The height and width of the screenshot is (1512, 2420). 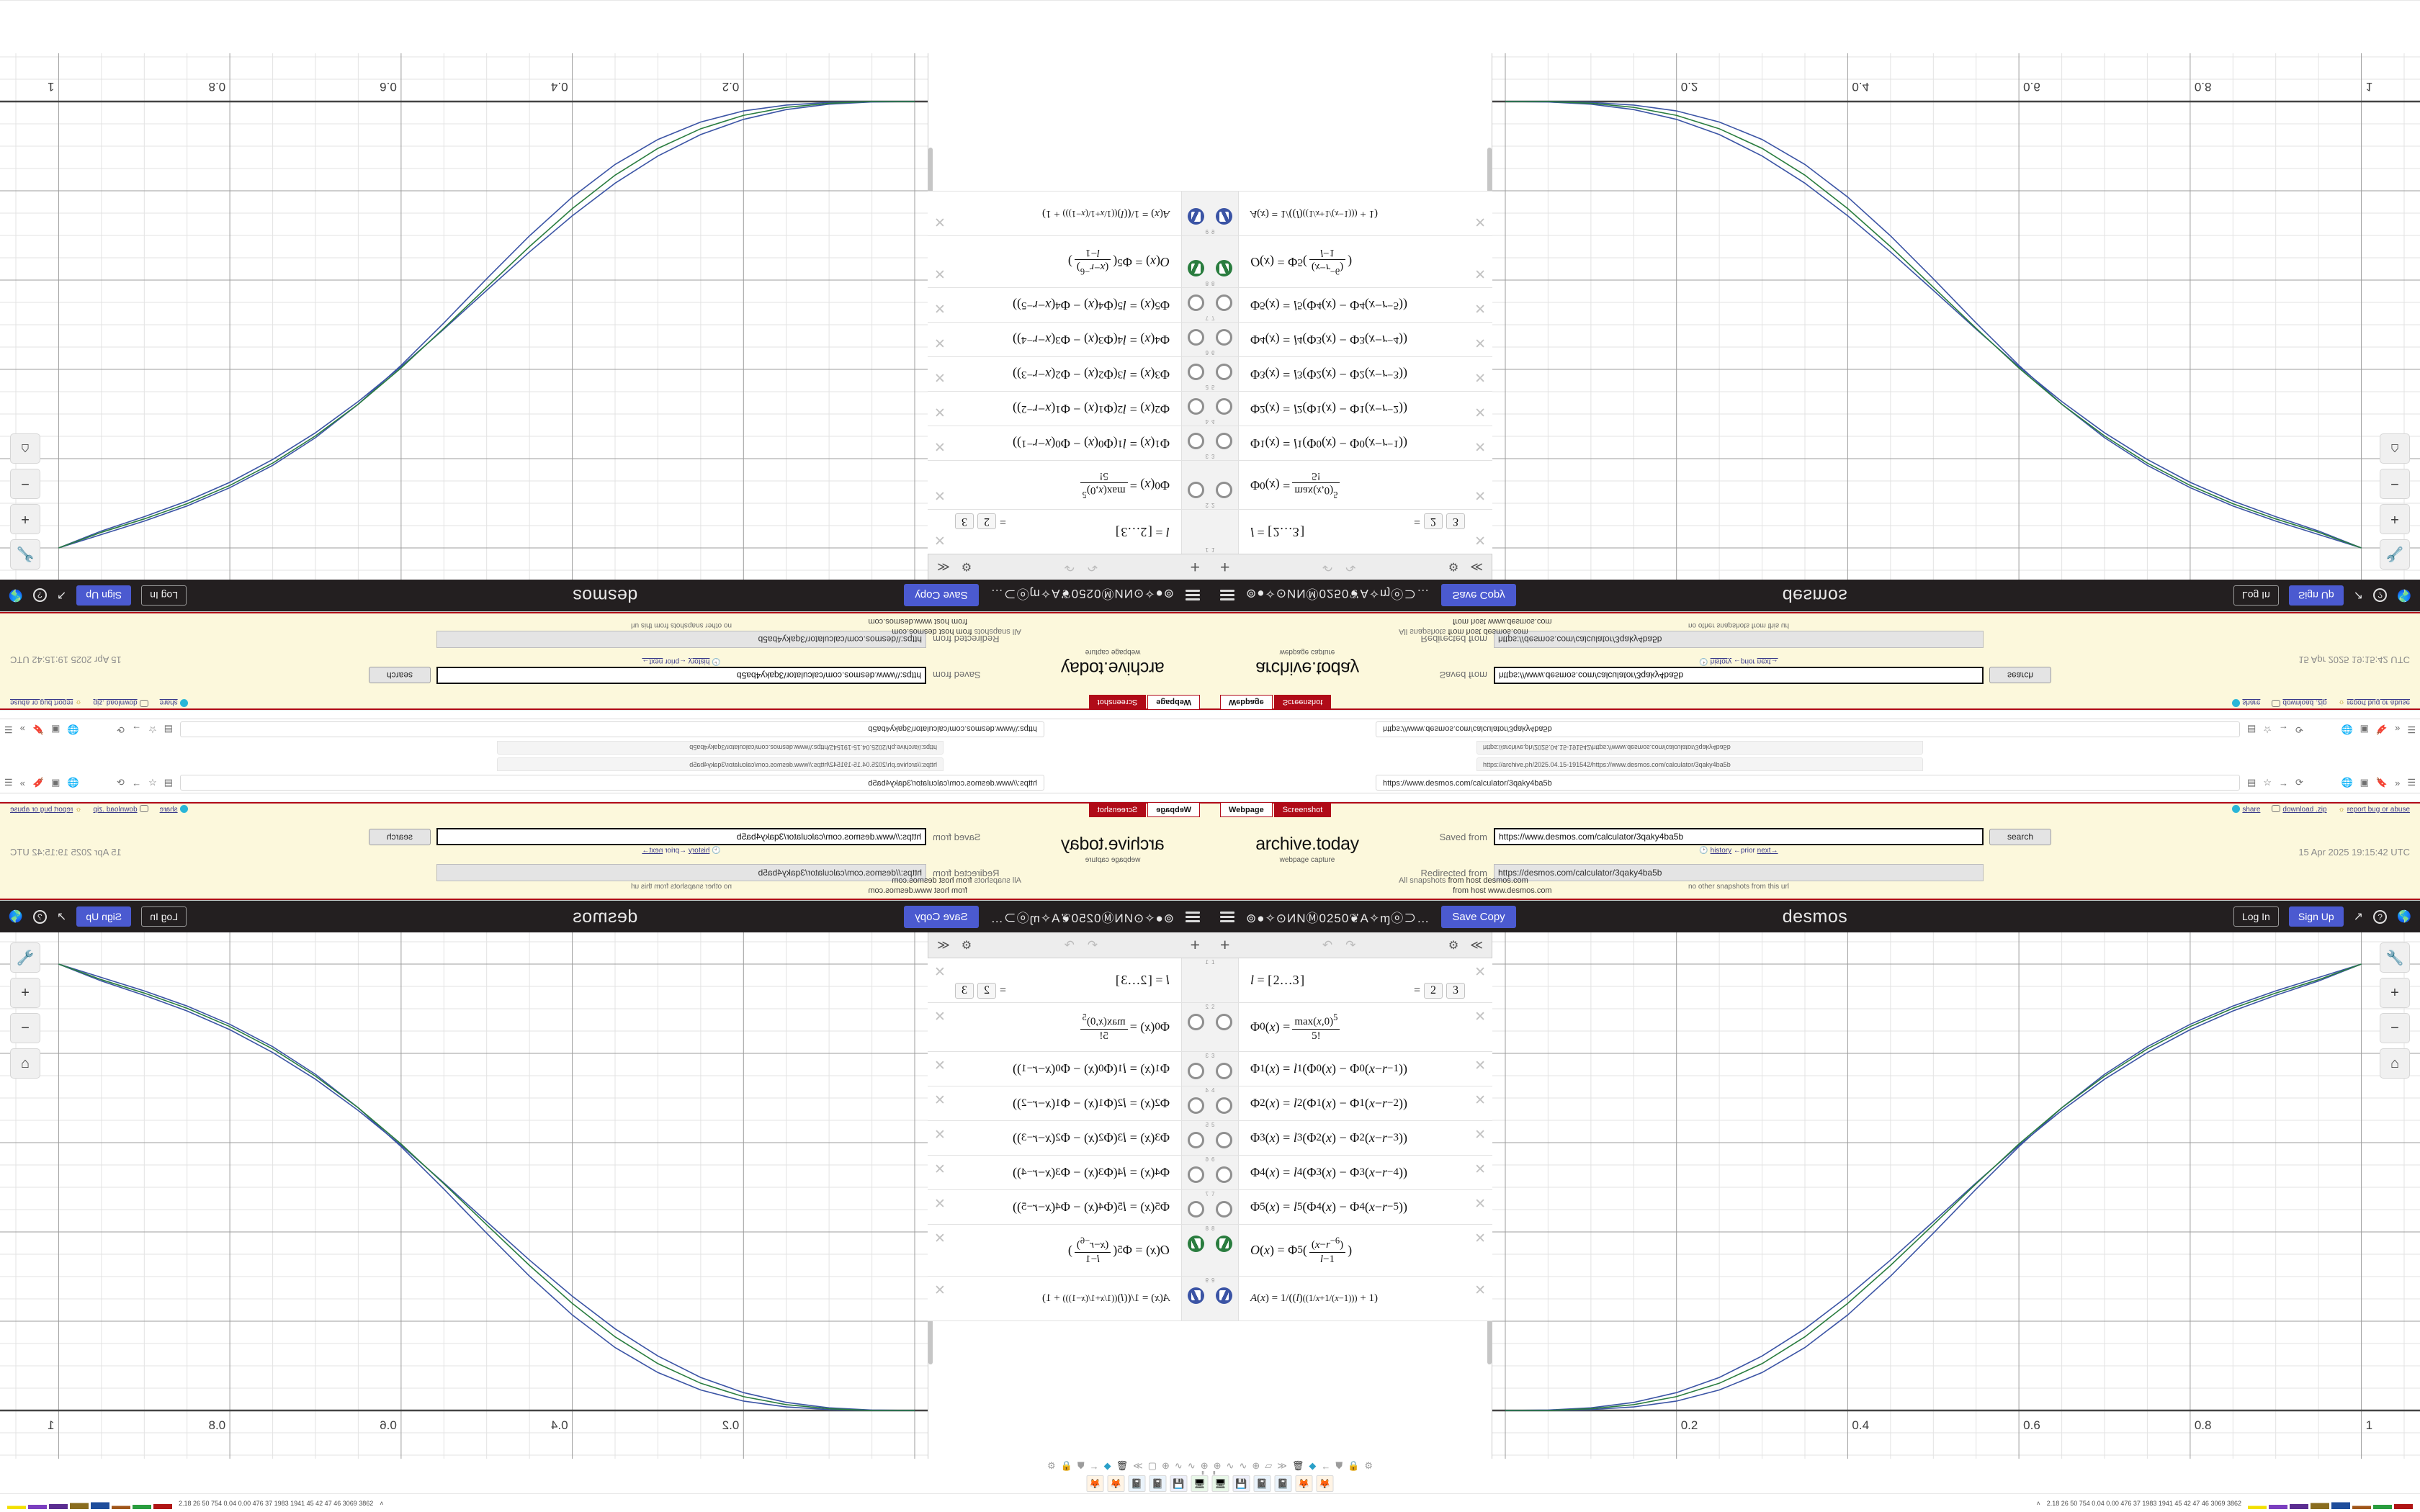 What do you see at coordinates (1118, 1250) in the screenshot?
I see `expression-math: O(x) = Φ 5( (x−r−6) l−1 )` at bounding box center [1118, 1250].